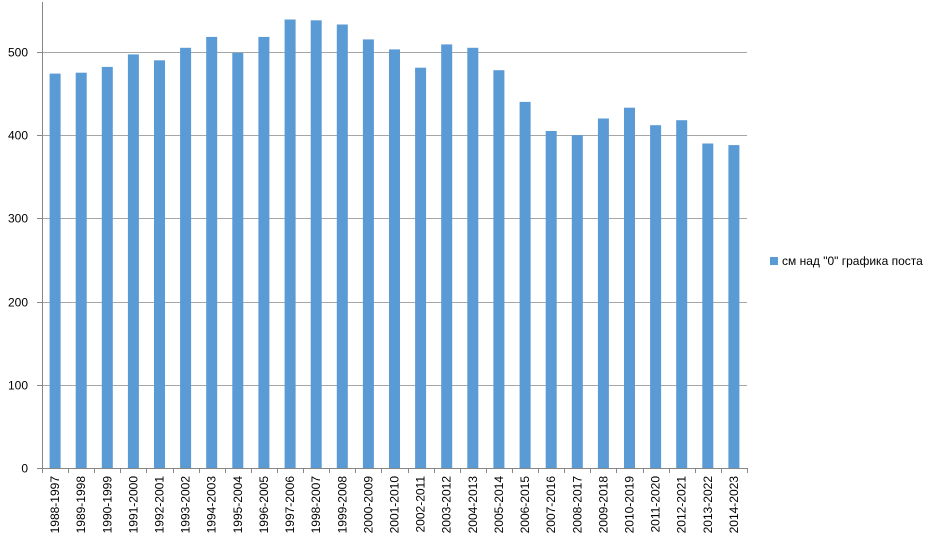  Describe the element at coordinates (447, 505) in the screenshot. I see `x-tick-label: 2003-2012` at that location.